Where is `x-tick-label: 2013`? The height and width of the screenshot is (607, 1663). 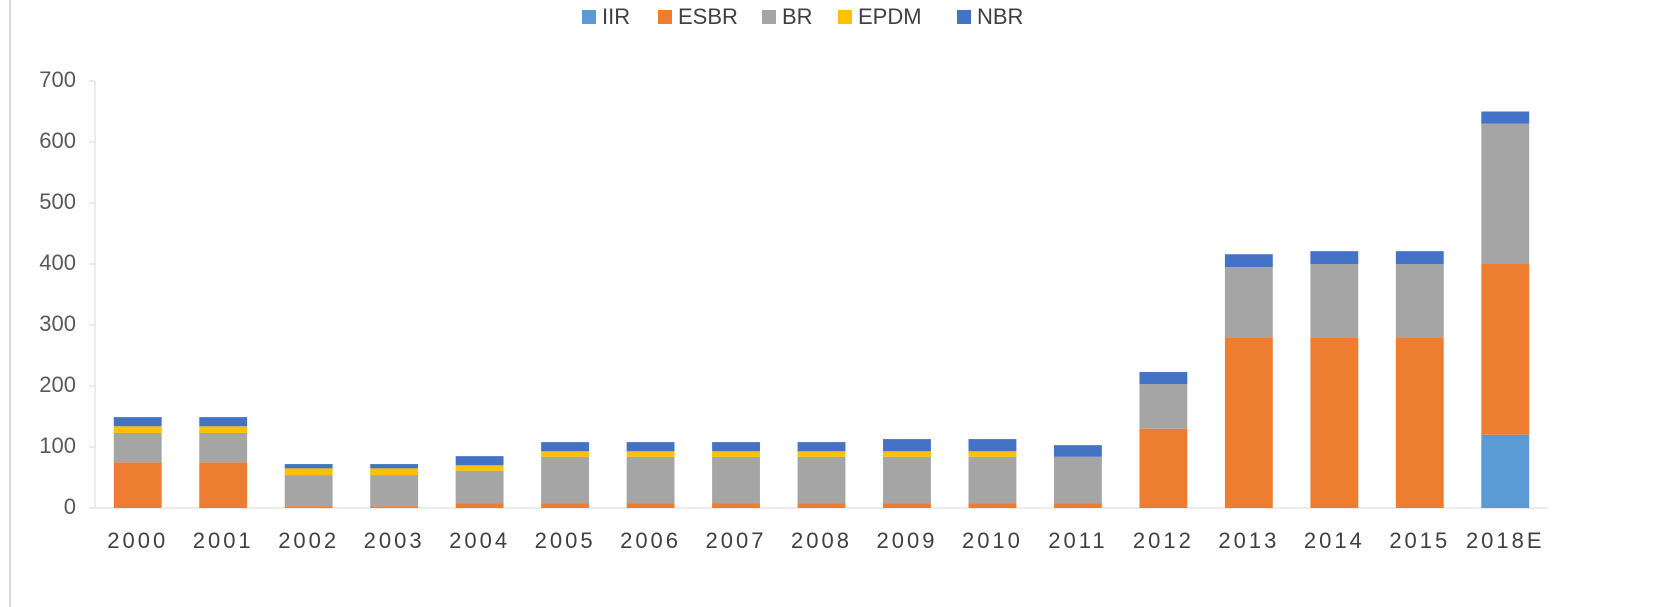
x-tick-label: 2013 is located at coordinates (1248, 540).